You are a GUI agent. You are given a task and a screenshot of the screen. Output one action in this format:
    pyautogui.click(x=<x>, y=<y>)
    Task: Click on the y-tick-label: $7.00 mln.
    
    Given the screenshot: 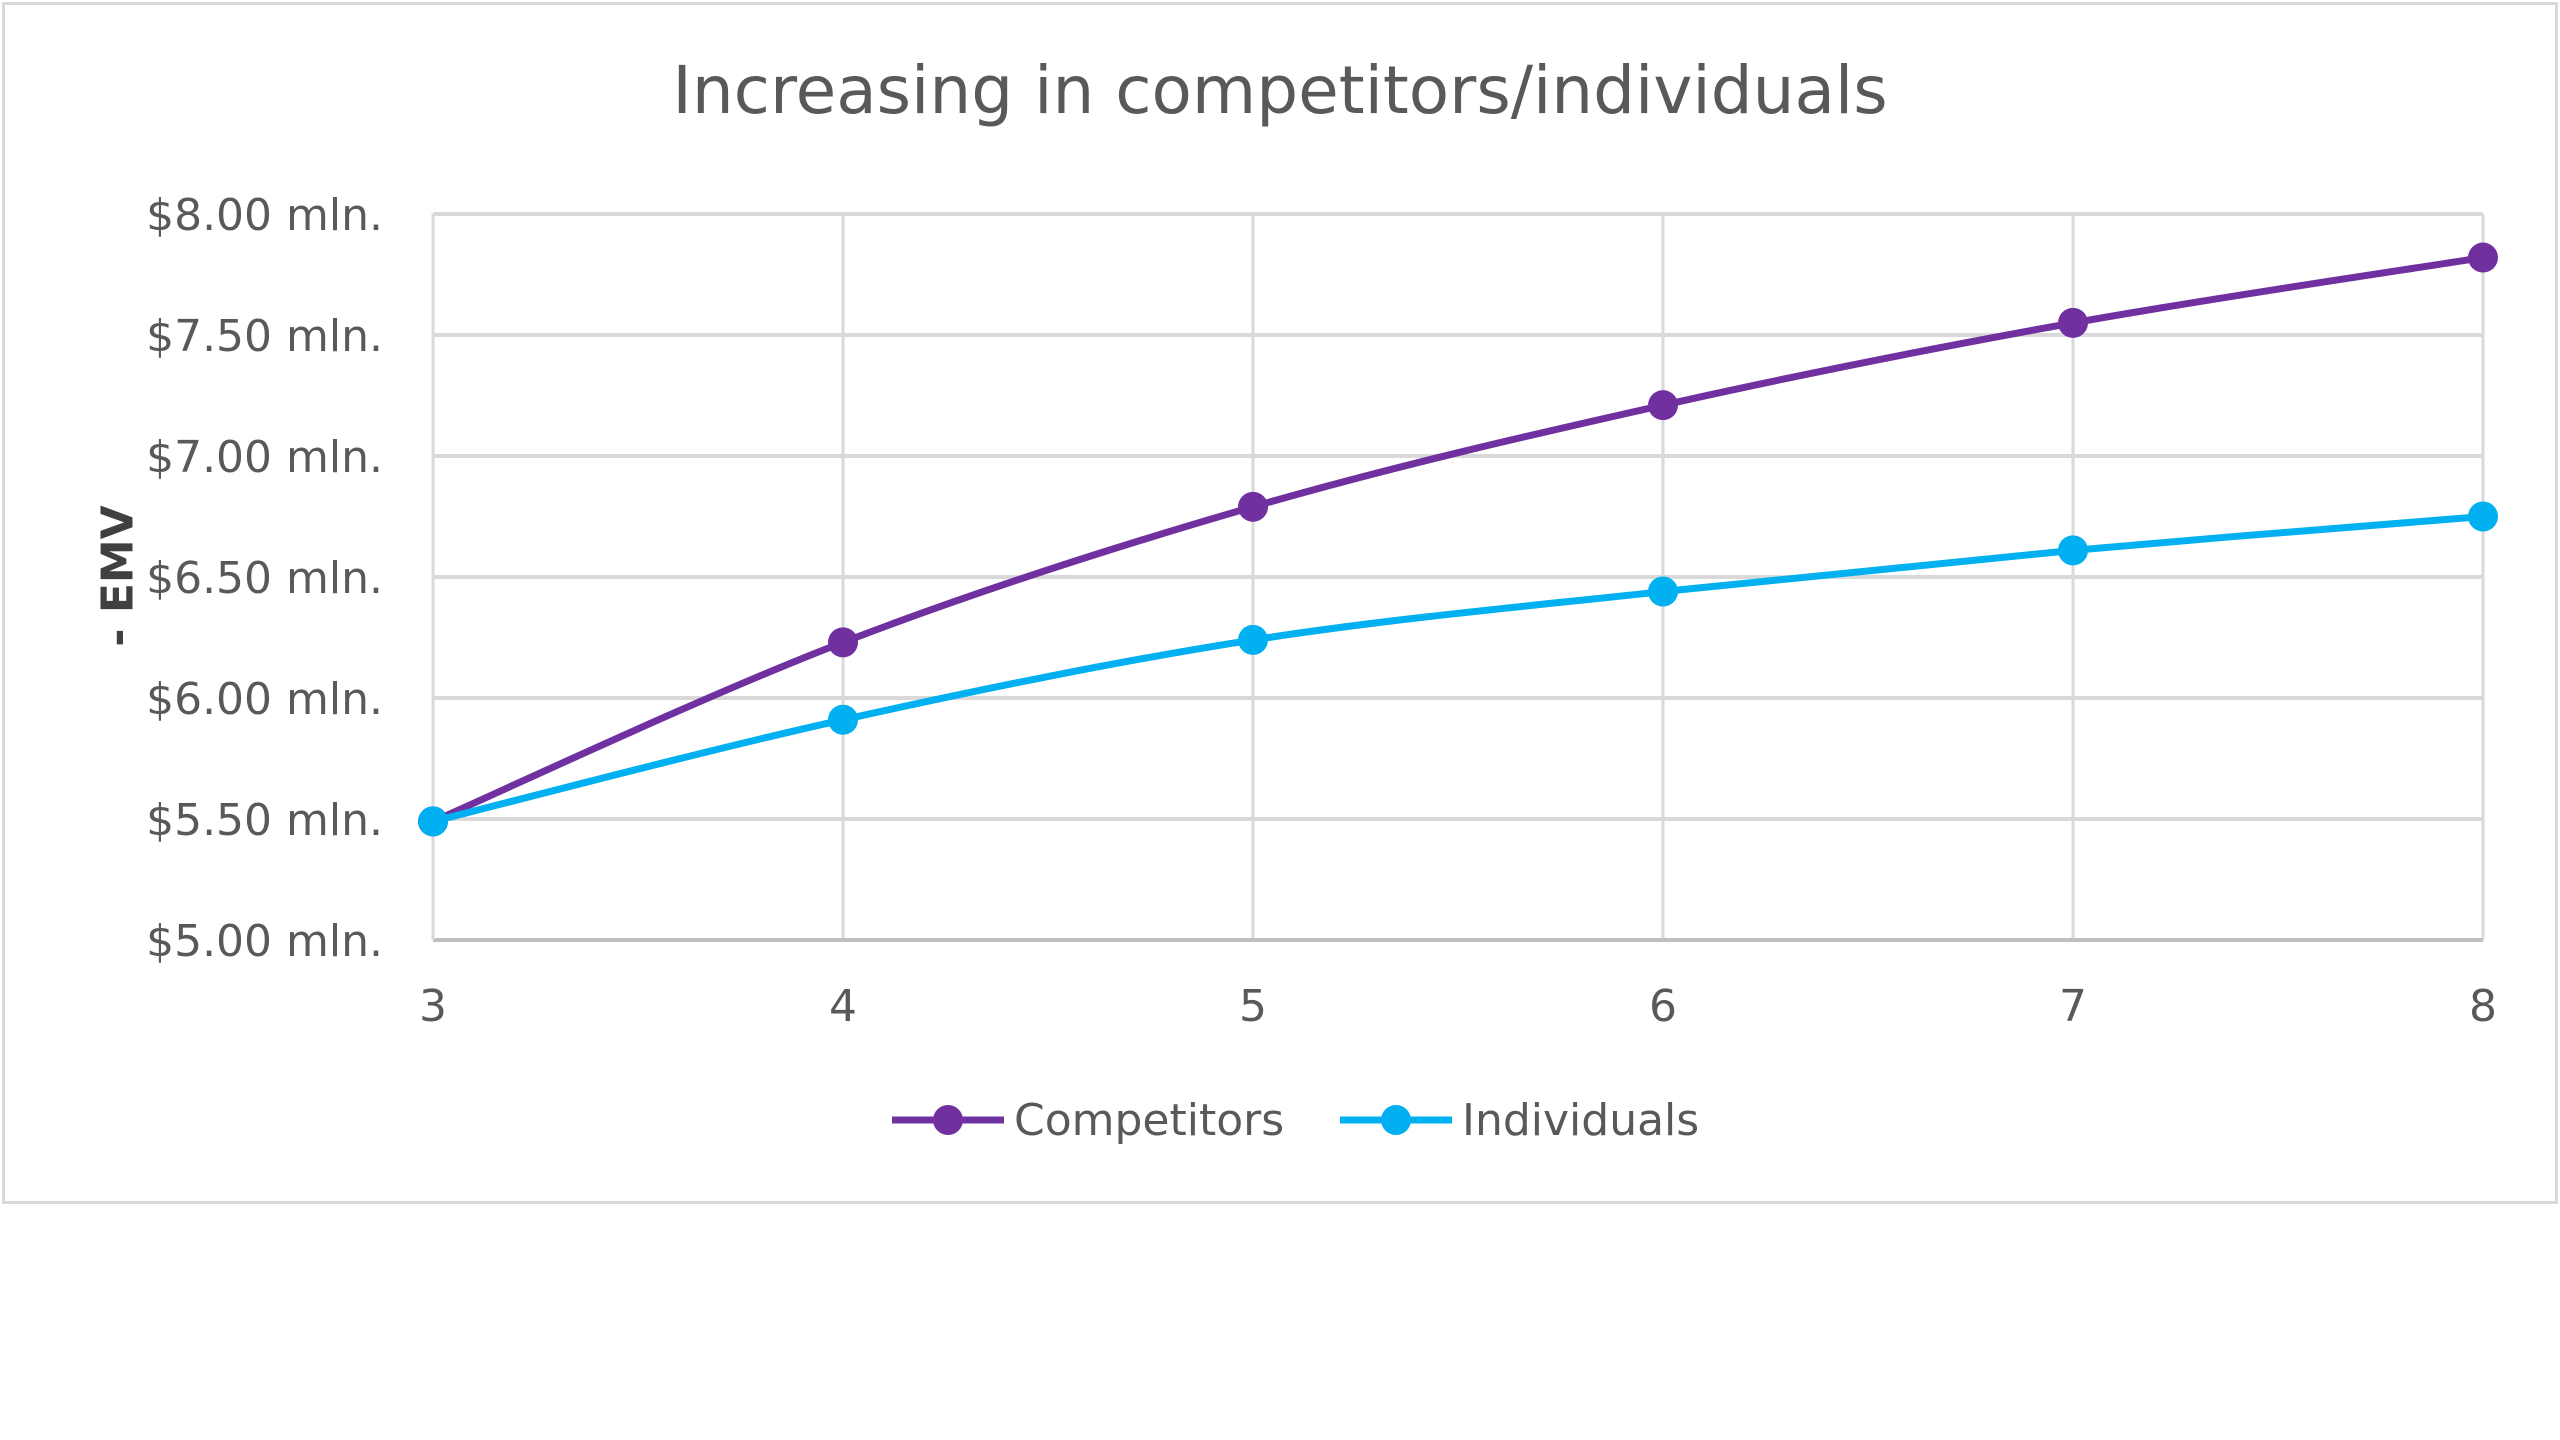 What is the action you would take?
    pyautogui.click(x=264, y=457)
    